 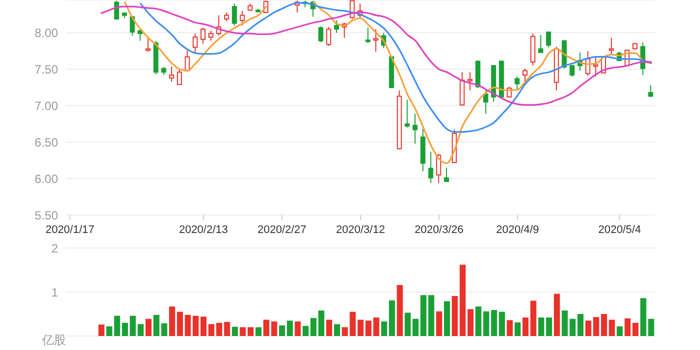 What do you see at coordinates (517, 230) in the screenshot?
I see `x-tick-label: 2020/4/9` at bounding box center [517, 230].